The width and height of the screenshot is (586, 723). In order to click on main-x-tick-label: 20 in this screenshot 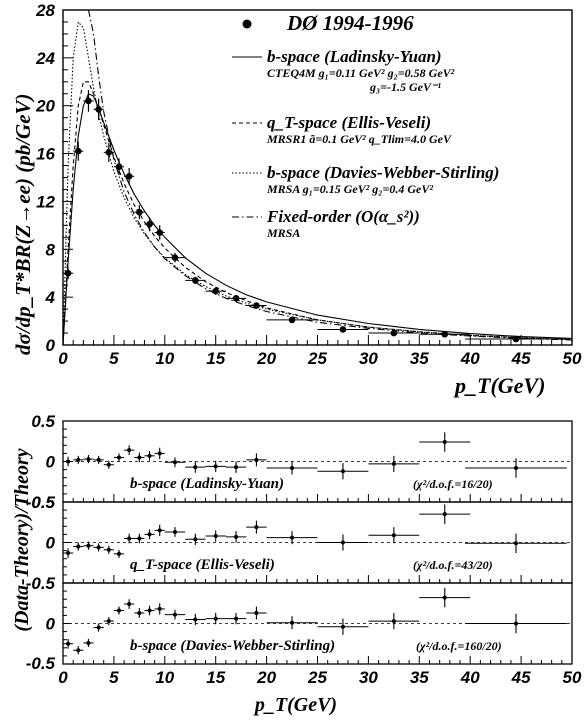, I will do `click(266, 358)`.